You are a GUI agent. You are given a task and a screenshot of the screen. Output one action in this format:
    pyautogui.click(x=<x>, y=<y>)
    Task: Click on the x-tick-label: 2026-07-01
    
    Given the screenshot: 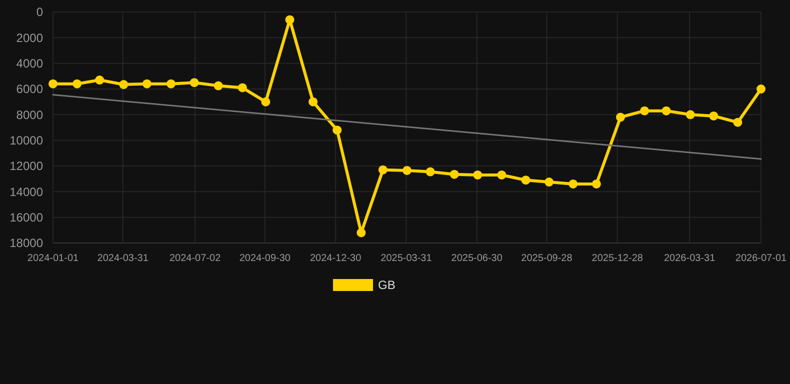 What is the action you would take?
    pyautogui.click(x=761, y=258)
    